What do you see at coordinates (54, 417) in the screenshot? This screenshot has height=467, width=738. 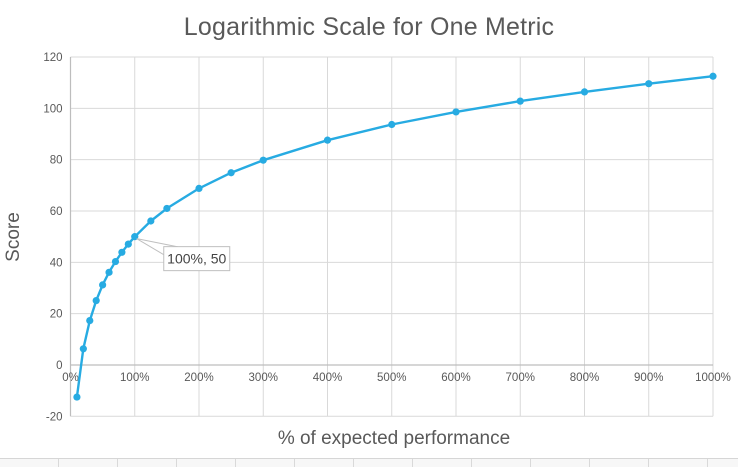 I see `y-tick-label: -20` at bounding box center [54, 417].